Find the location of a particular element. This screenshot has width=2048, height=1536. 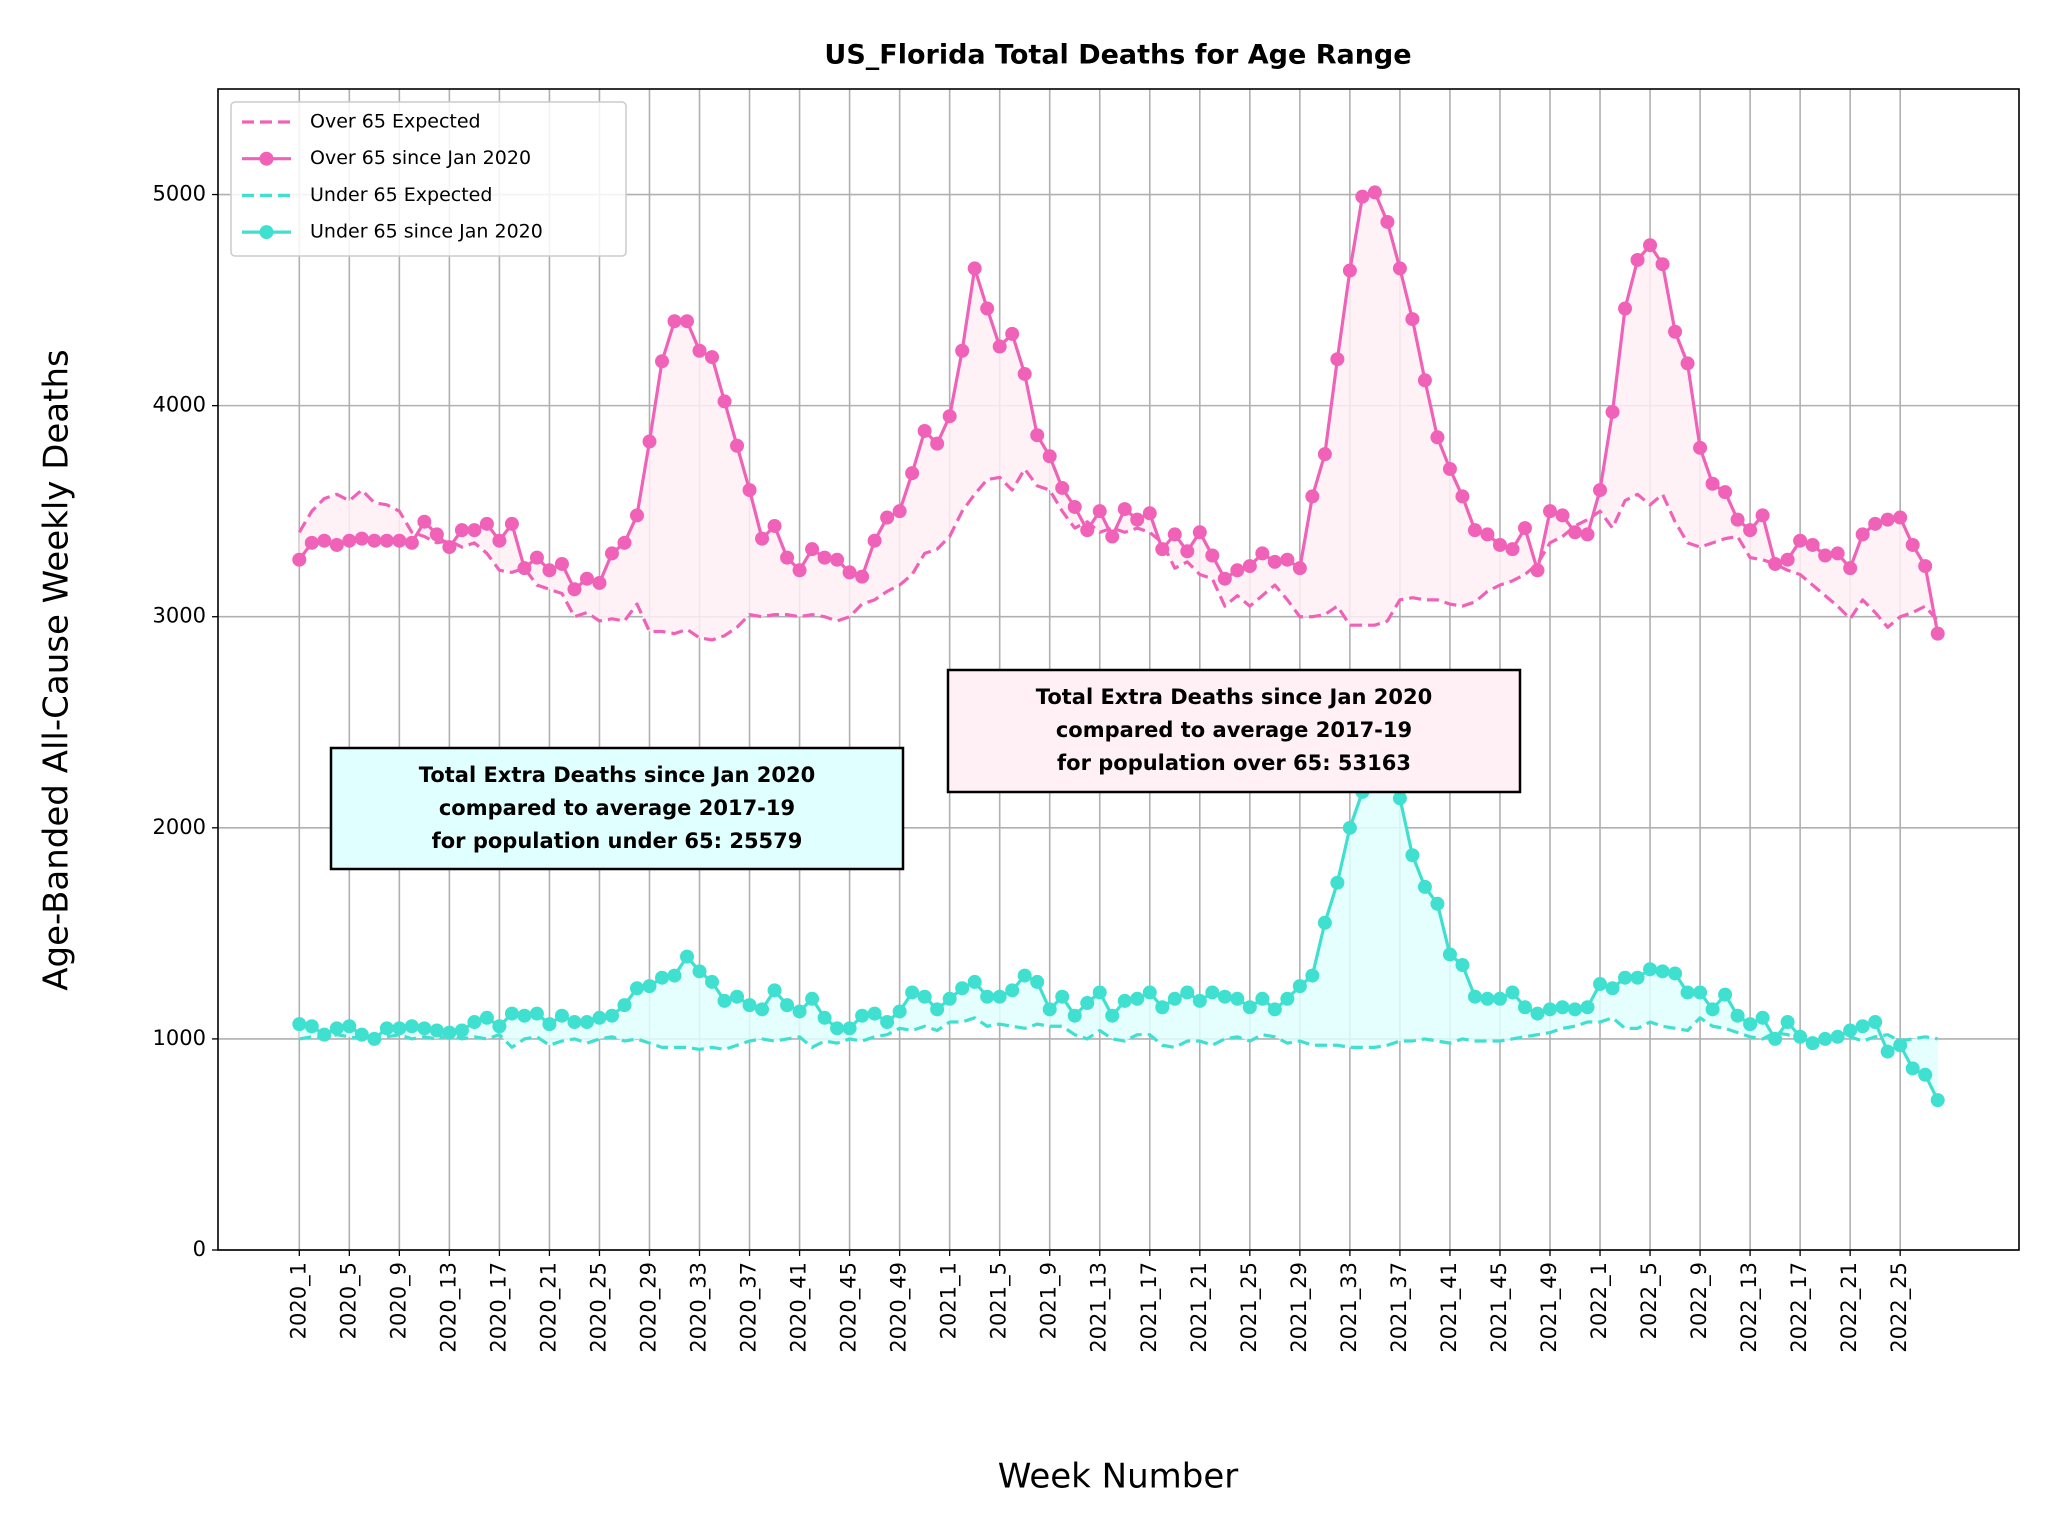

x-tick-label: 2020_37 is located at coordinates (749, 1307).